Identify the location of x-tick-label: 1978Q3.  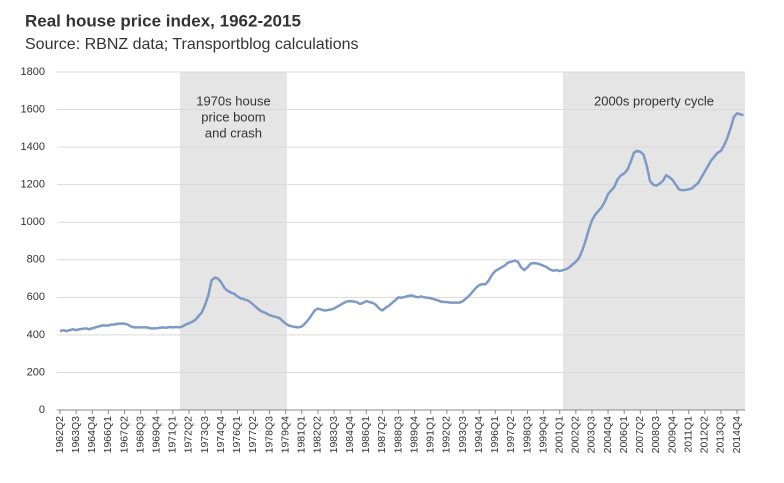
(269, 435).